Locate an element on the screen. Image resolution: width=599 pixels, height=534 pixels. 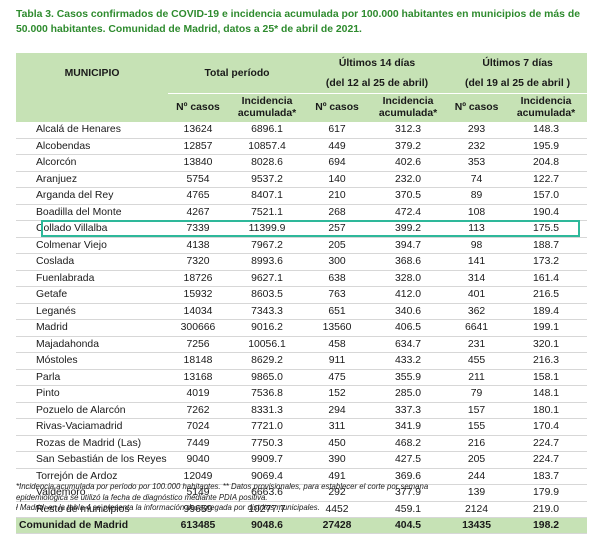
incidencia-14-cell: 427.5 is located at coordinates (408, 459).